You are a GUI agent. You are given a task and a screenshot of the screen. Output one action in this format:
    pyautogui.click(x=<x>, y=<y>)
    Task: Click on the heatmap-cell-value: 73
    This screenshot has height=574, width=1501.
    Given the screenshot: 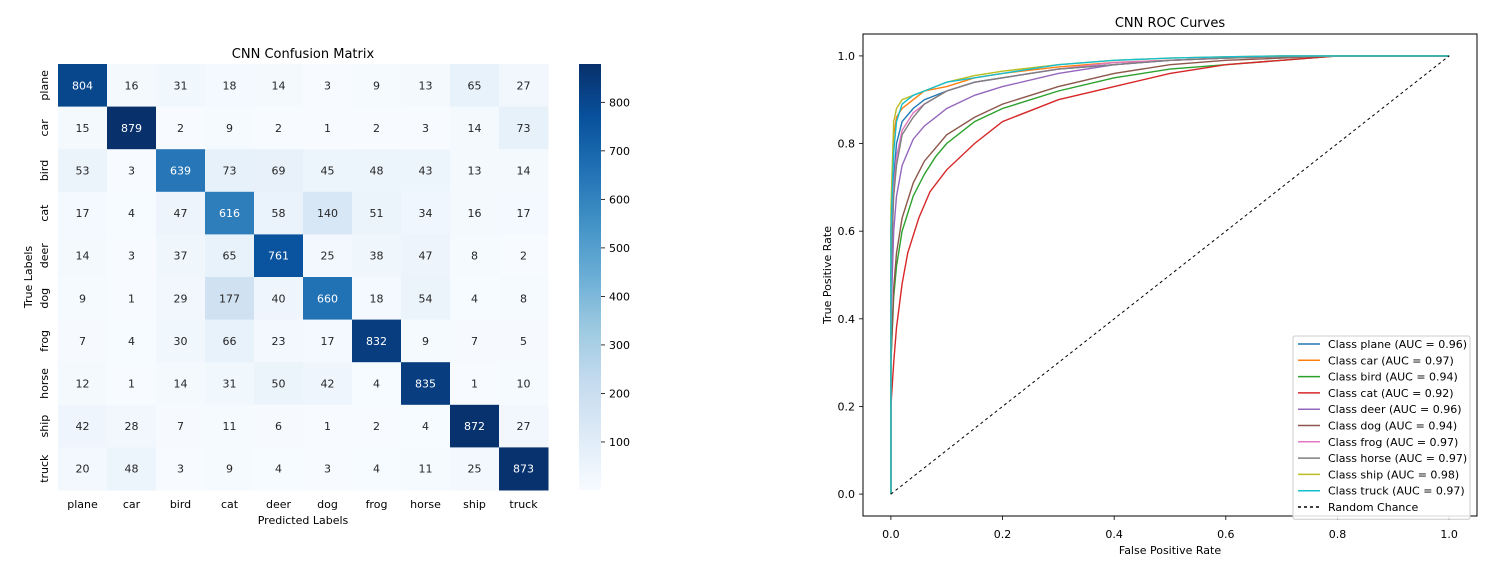 What is the action you would take?
    pyautogui.click(x=524, y=128)
    